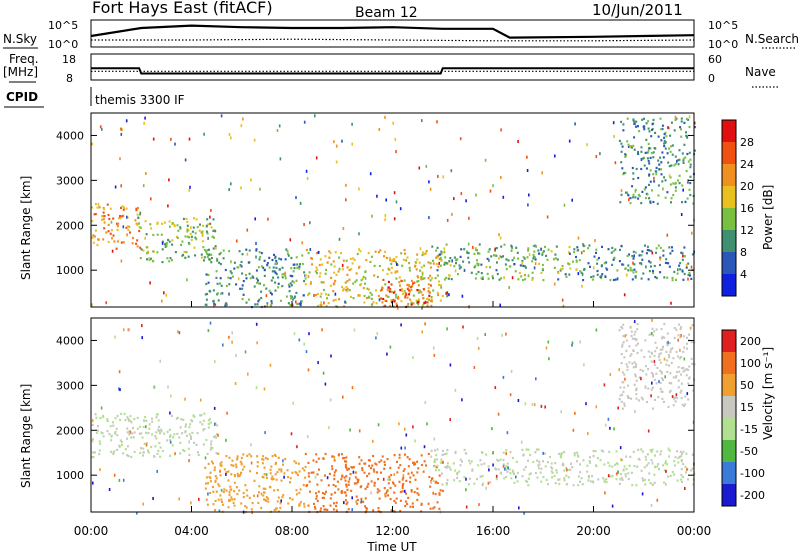 The width and height of the screenshot is (800, 558). Describe the element at coordinates (729, 495) in the screenshot. I see `colorbar-segment` at that location.